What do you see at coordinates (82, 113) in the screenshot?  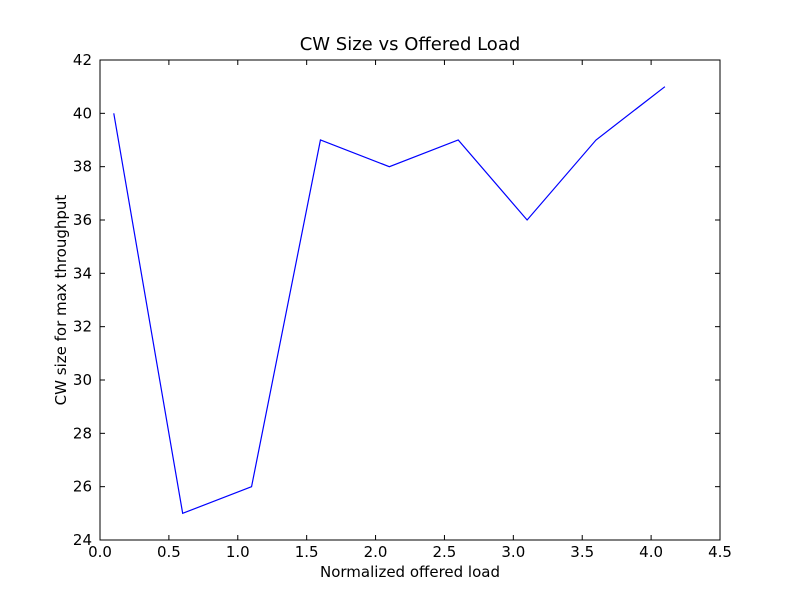 I see `y-tick-label: 40` at bounding box center [82, 113].